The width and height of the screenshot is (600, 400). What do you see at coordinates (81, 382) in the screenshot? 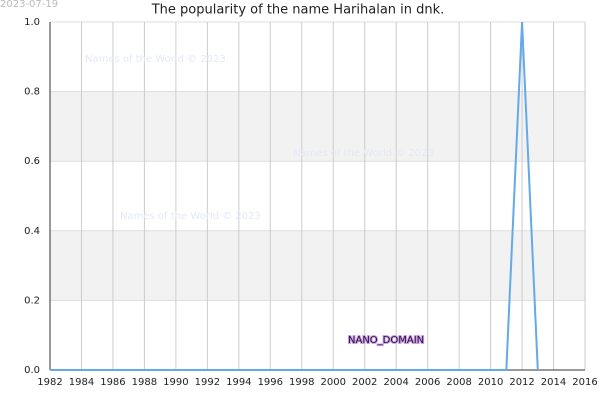
I see `x-tick-label: 1984` at bounding box center [81, 382].